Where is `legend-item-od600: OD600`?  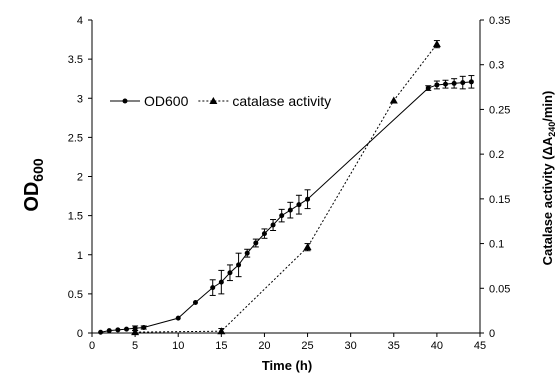 legend-item-od600: OD600 is located at coordinates (149, 101).